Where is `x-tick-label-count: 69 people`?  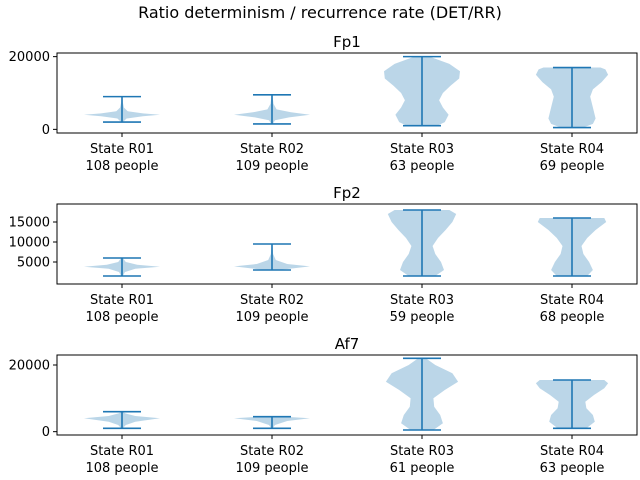
x-tick-label-count: 69 people is located at coordinates (572, 166).